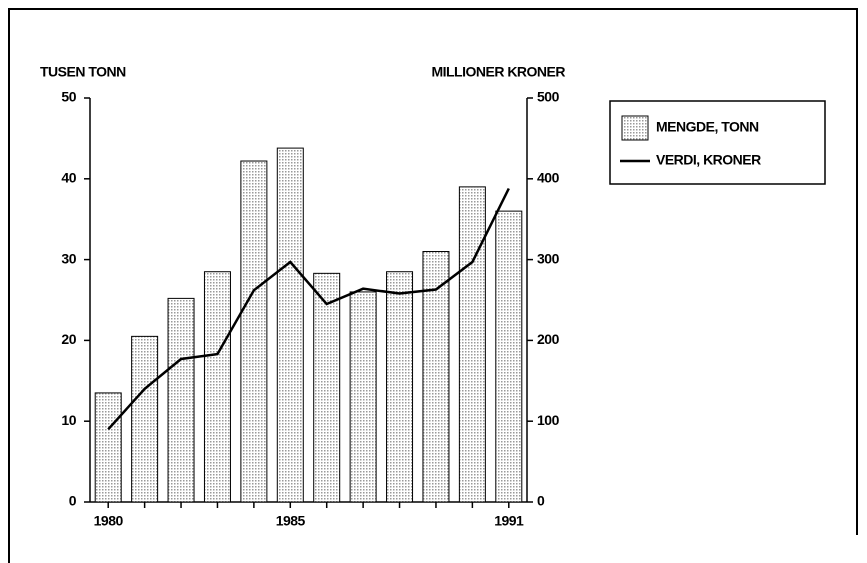  Describe the element at coordinates (68, 178) in the screenshot. I see `y-tick-label: 40` at that location.